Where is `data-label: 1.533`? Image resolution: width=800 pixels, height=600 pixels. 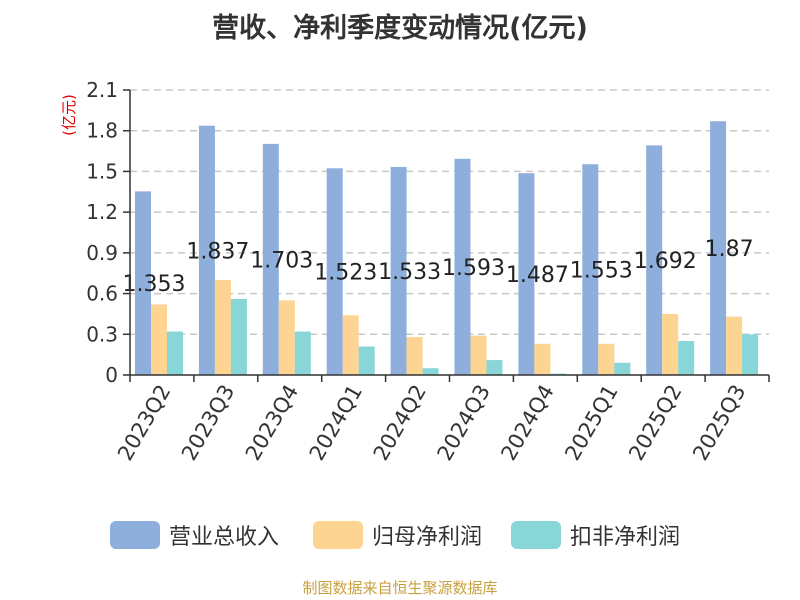 data-label: 1.533 is located at coordinates (409, 272).